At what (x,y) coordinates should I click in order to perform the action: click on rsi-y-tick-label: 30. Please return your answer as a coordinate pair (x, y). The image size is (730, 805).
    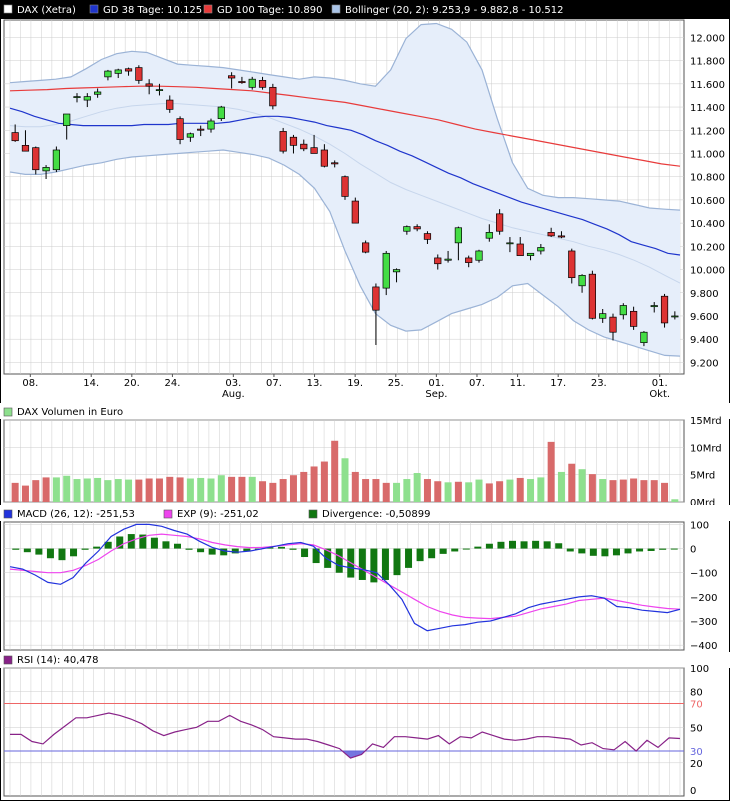
    Looking at the image, I should click on (696, 752).